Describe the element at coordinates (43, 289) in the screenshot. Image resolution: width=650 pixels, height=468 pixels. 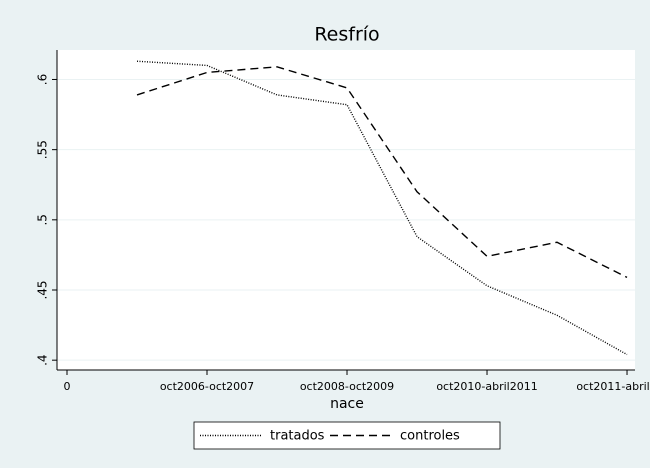
I see `y-tick-label: .45` at that location.